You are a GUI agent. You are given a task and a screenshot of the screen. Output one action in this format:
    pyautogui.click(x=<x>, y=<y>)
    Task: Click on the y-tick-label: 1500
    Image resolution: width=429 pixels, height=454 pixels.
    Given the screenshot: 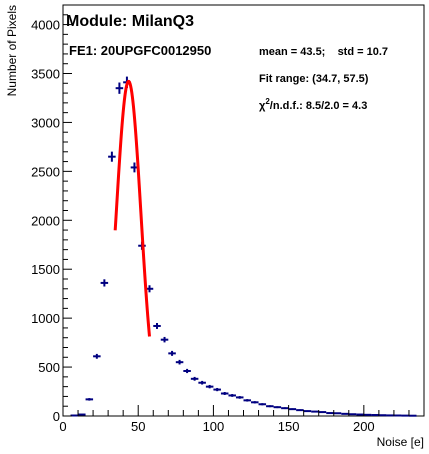 What is the action you would take?
    pyautogui.click(x=45, y=269)
    